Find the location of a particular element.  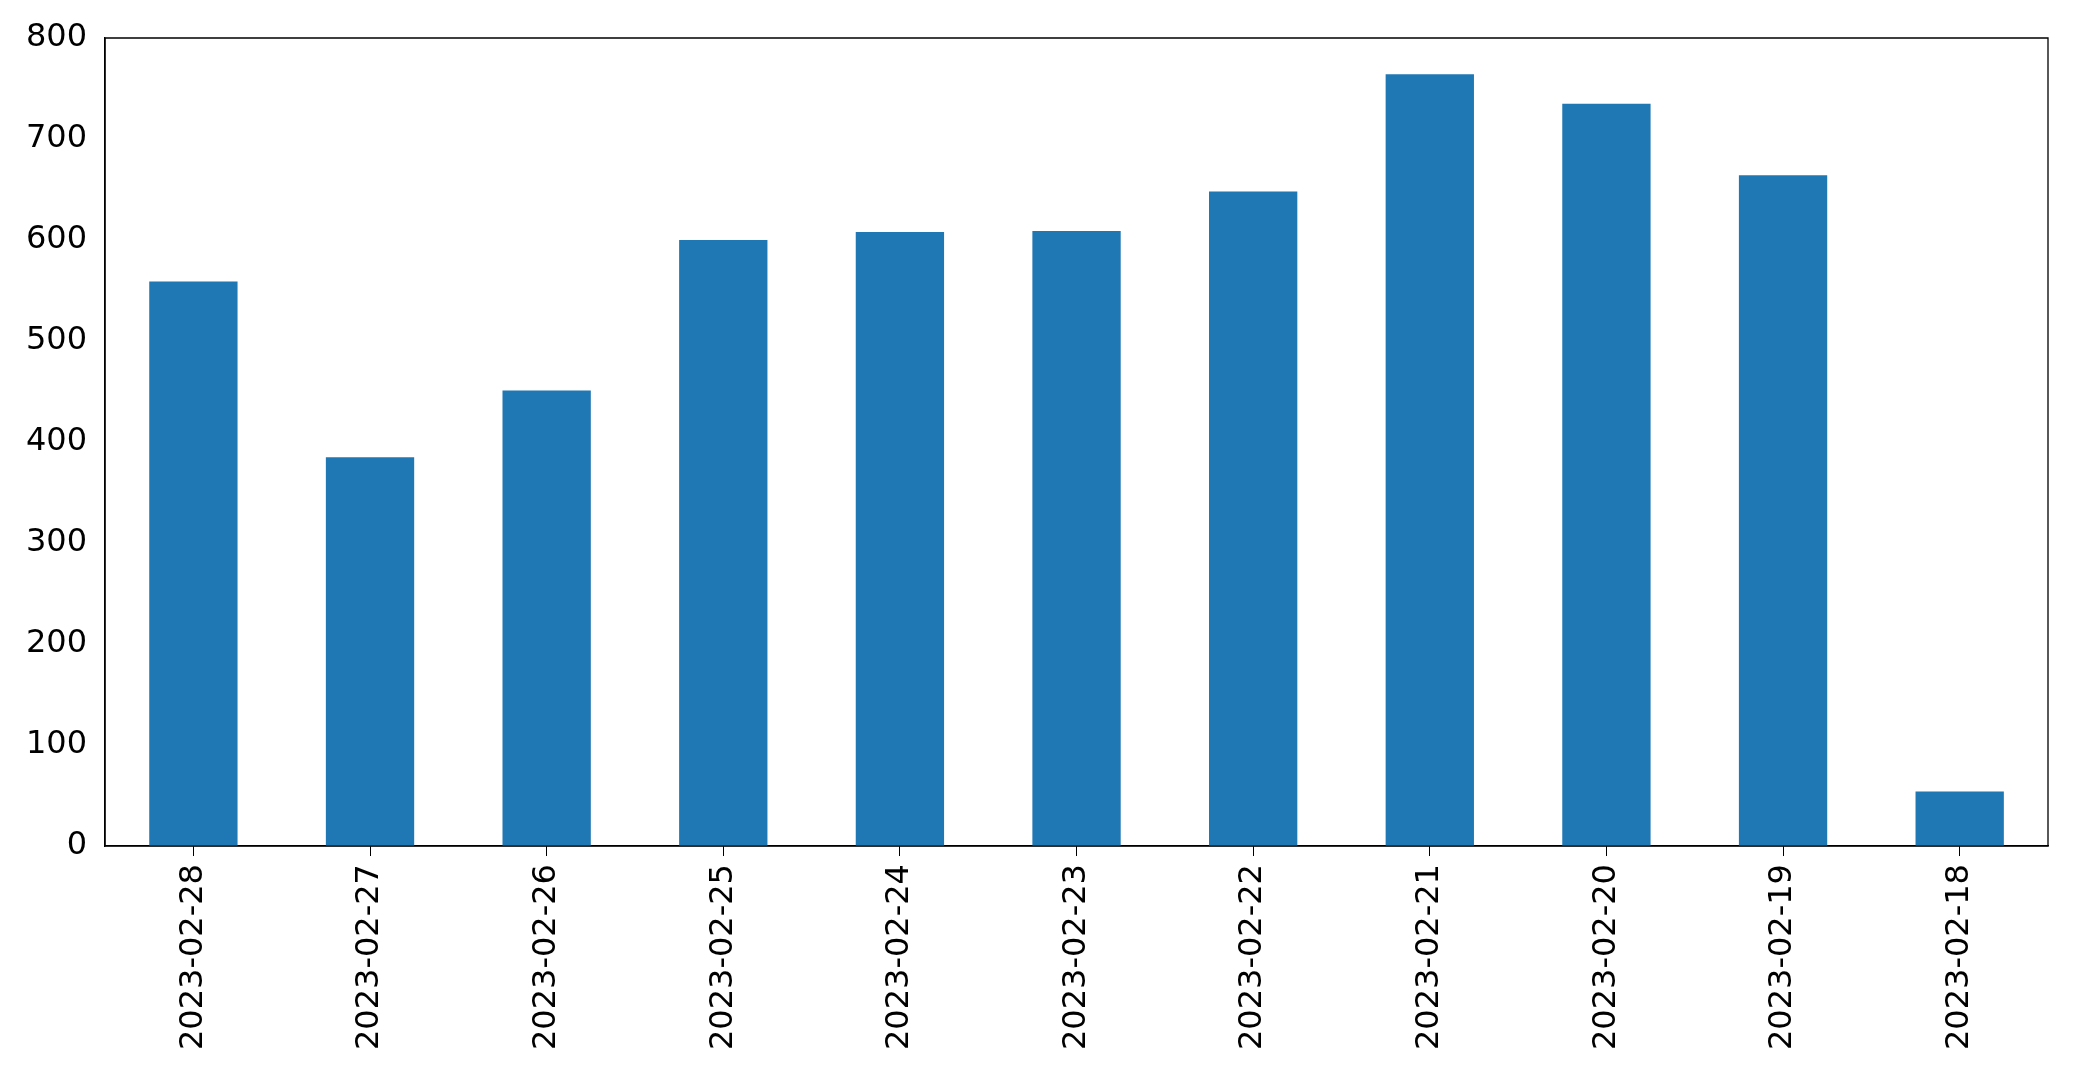

y-tick-label: 800 is located at coordinates (57, 35).